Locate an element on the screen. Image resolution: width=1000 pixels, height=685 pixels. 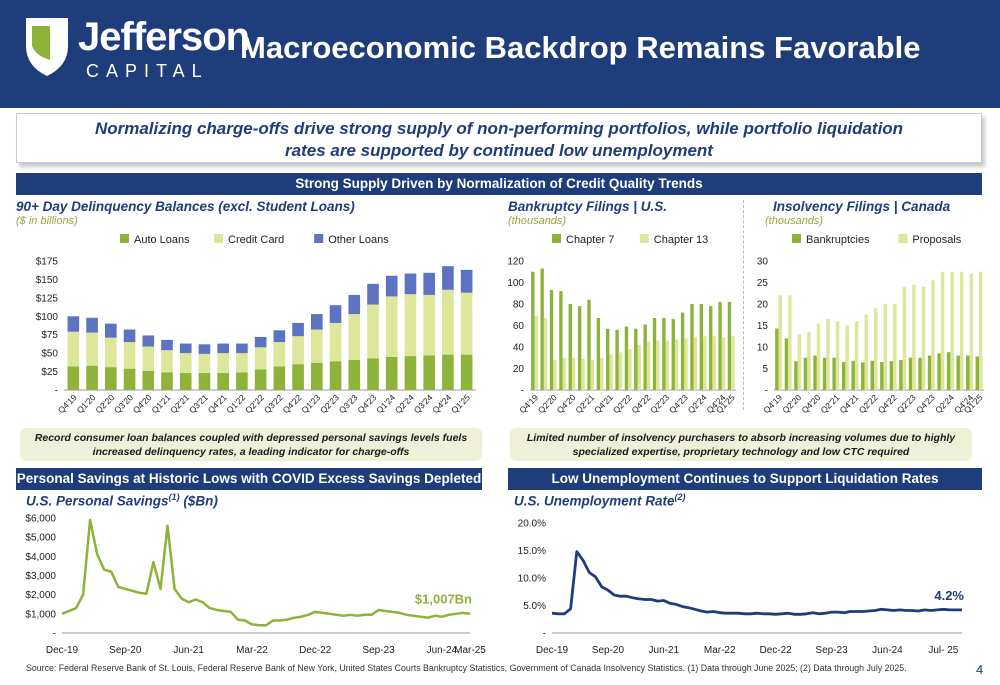
savings-chart-title: U.S. Personal Savings(1) ($Bn) is located at coordinates (122, 500).